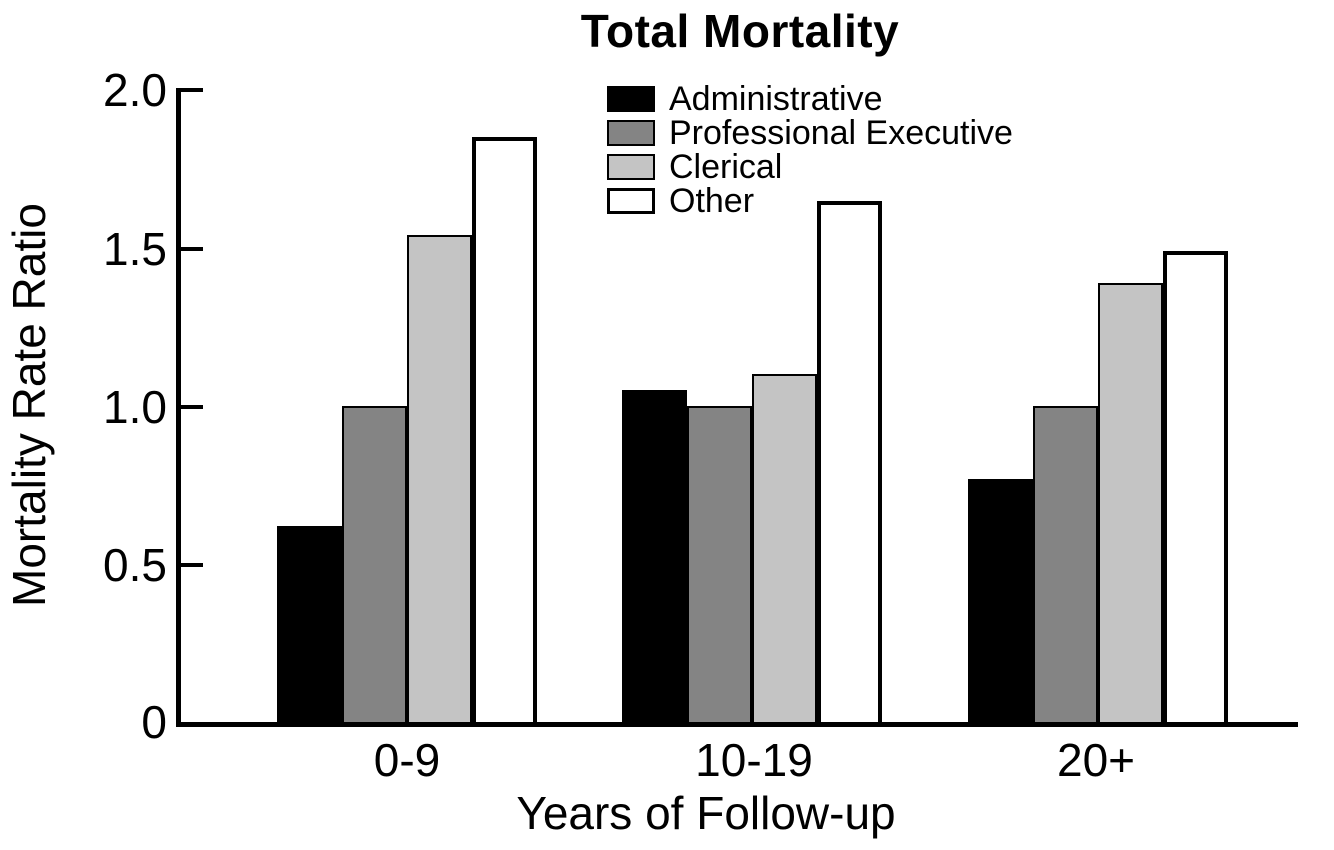 The width and height of the screenshot is (1334, 850). I want to click on bar-other-20+, so click(1195, 486).